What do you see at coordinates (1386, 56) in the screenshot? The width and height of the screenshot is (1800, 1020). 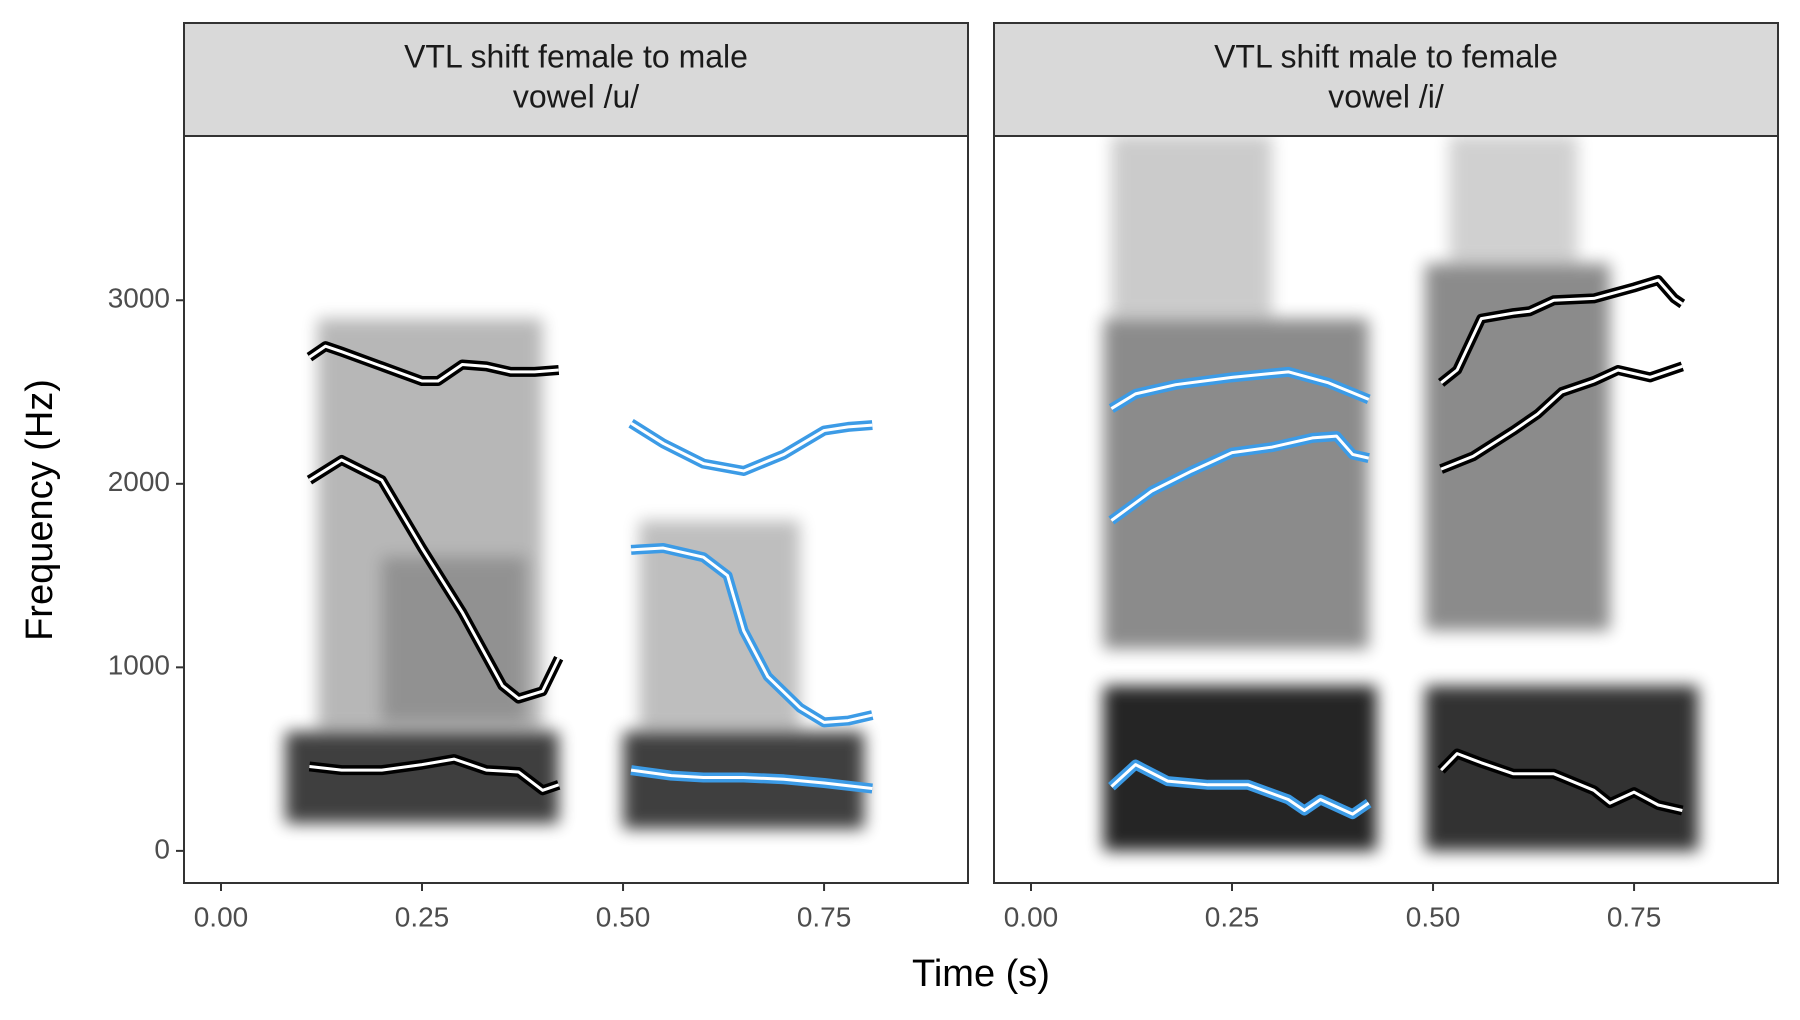 I see `strip-title: VTL shift male to female` at bounding box center [1386, 56].